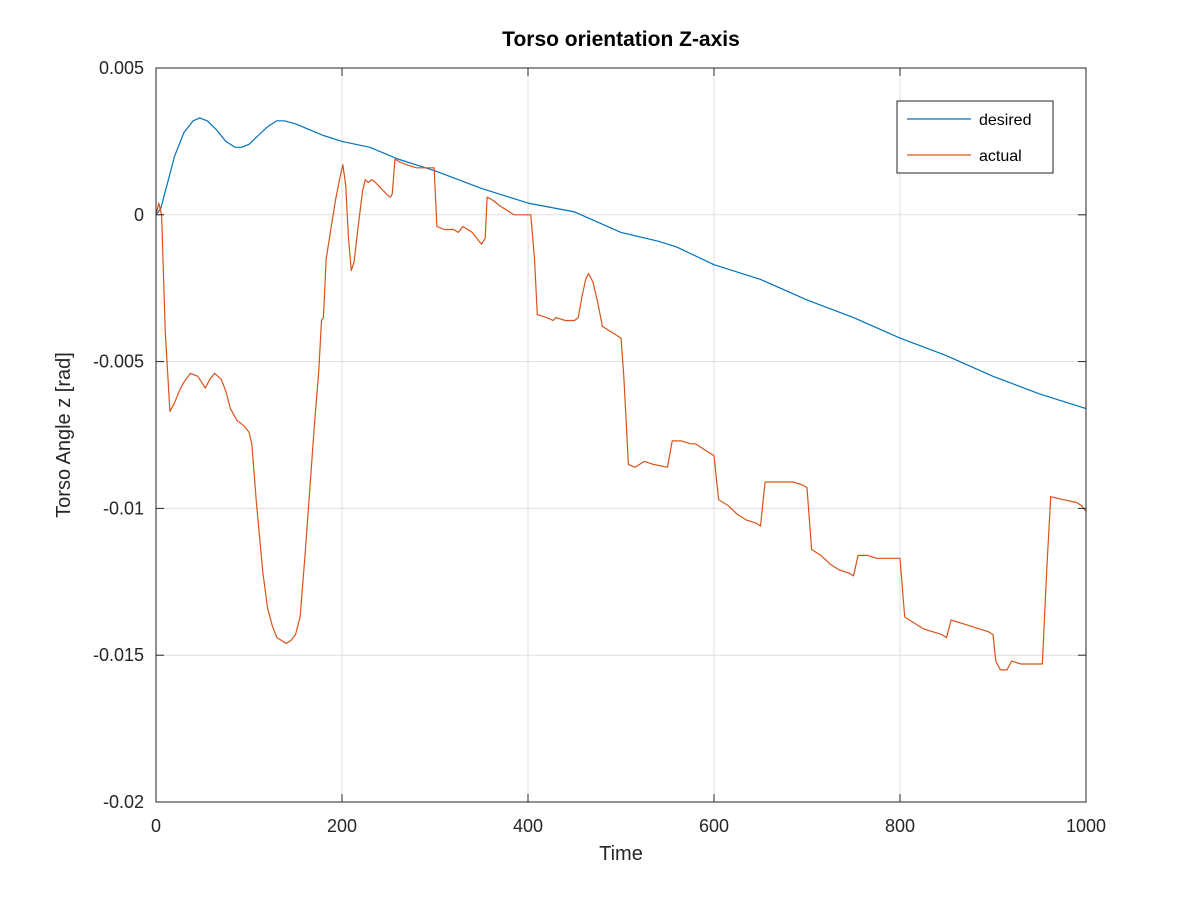 The height and width of the screenshot is (905, 1200). I want to click on legend-label-desired: desired, so click(1005, 120).